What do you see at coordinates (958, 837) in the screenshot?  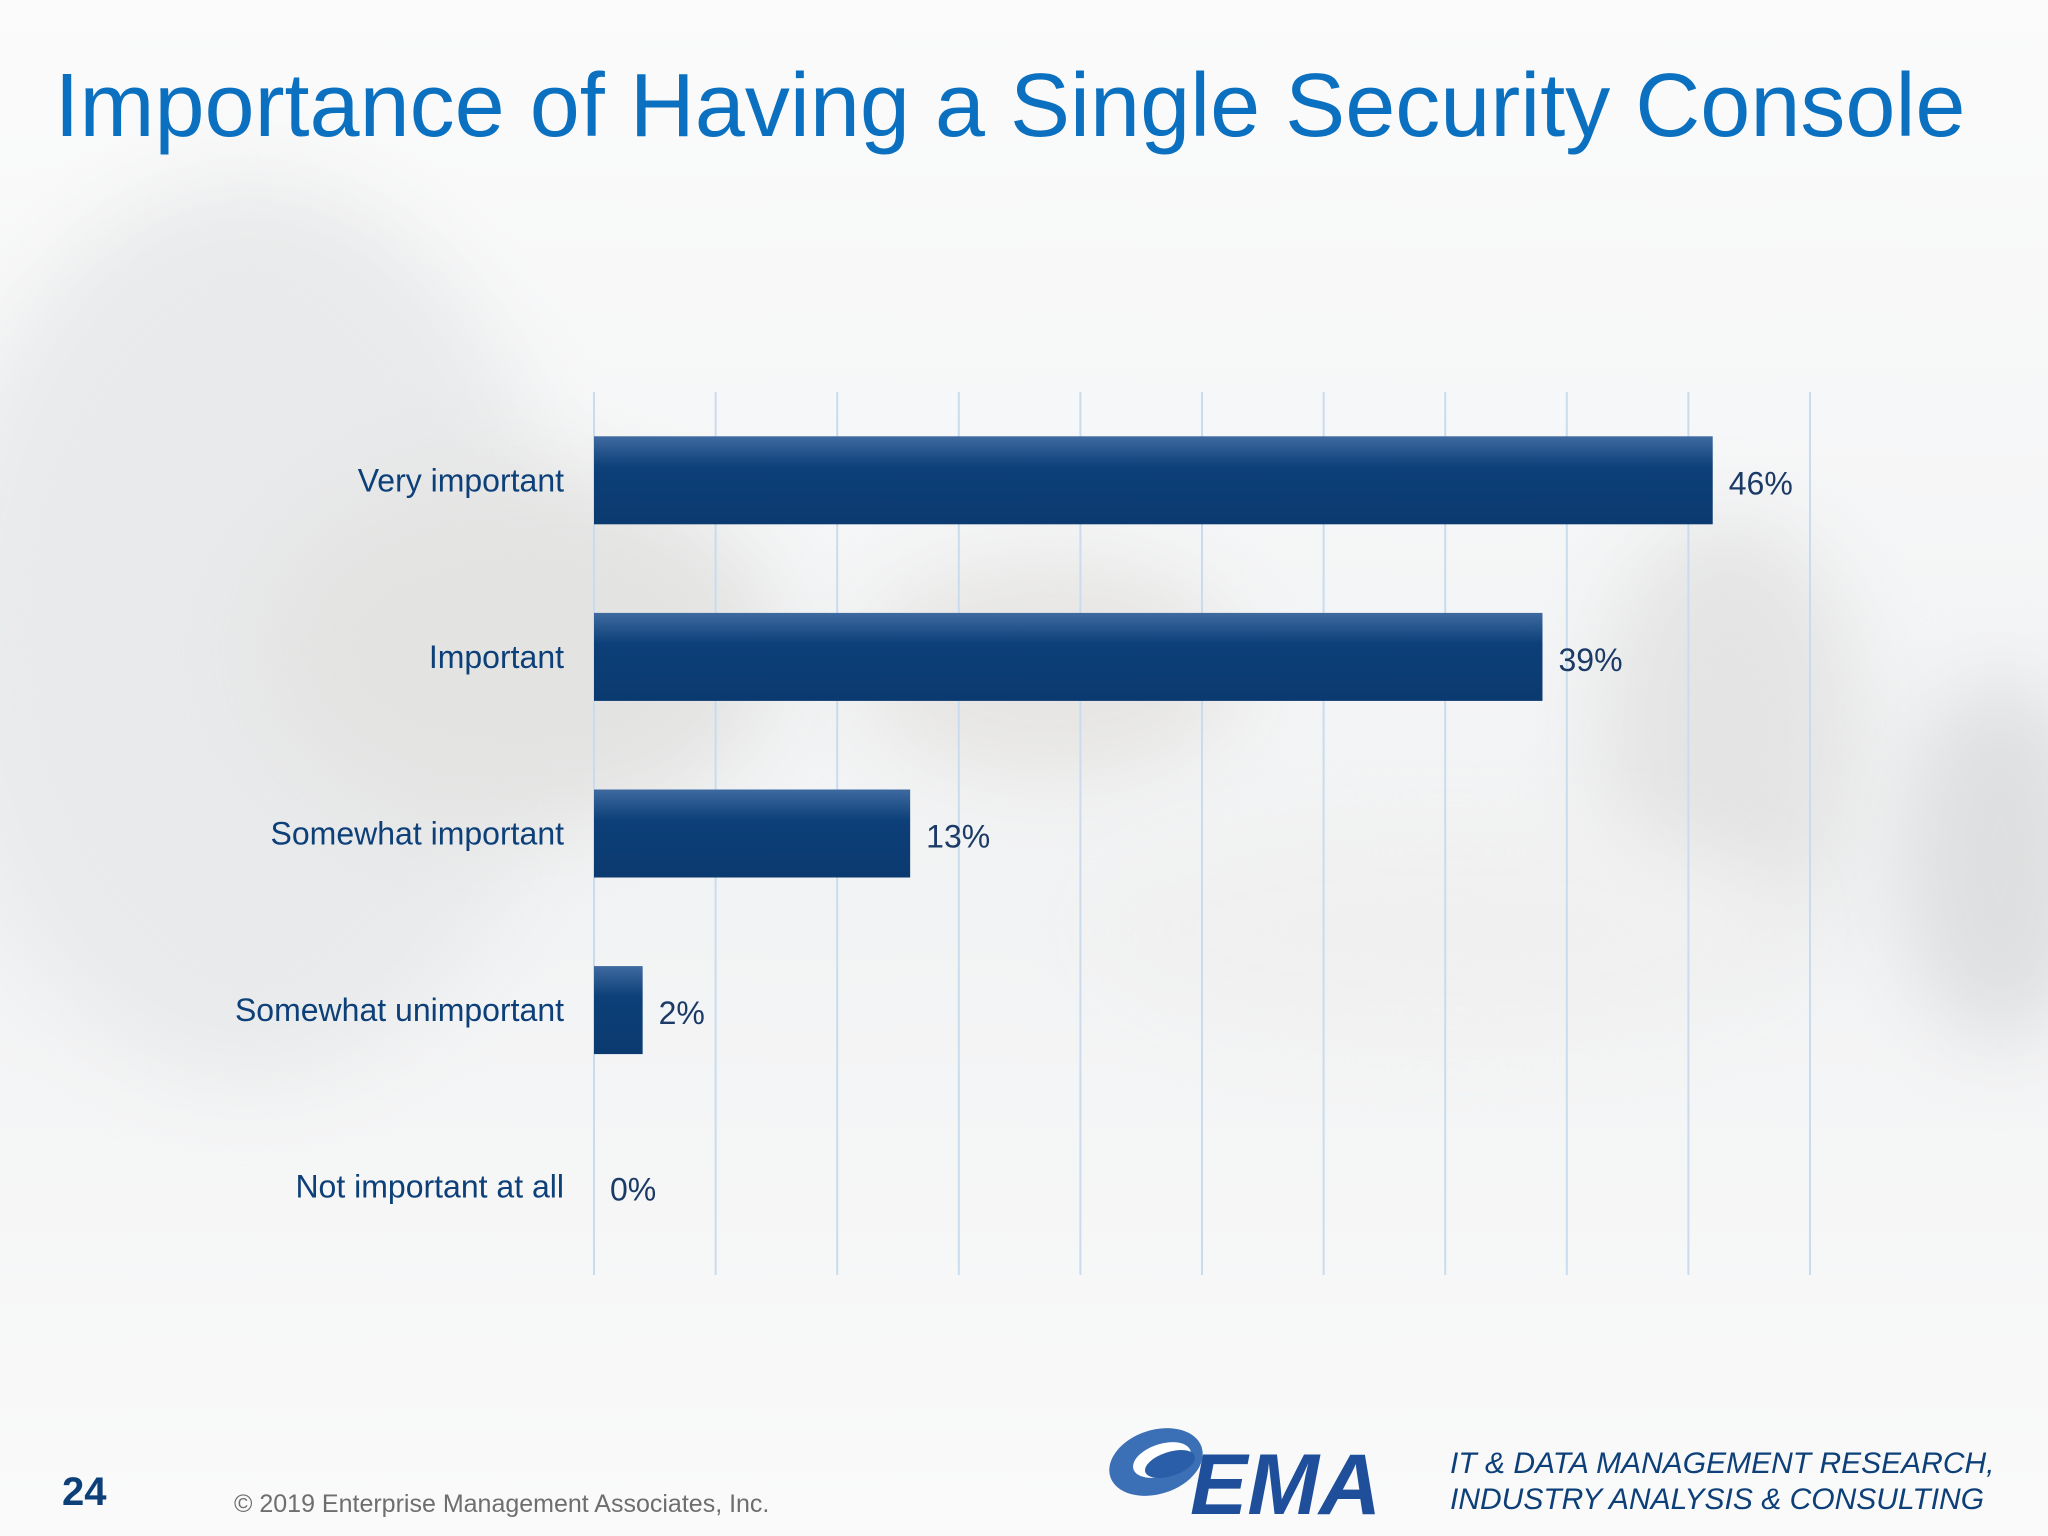 I see `value-label: 13%` at bounding box center [958, 837].